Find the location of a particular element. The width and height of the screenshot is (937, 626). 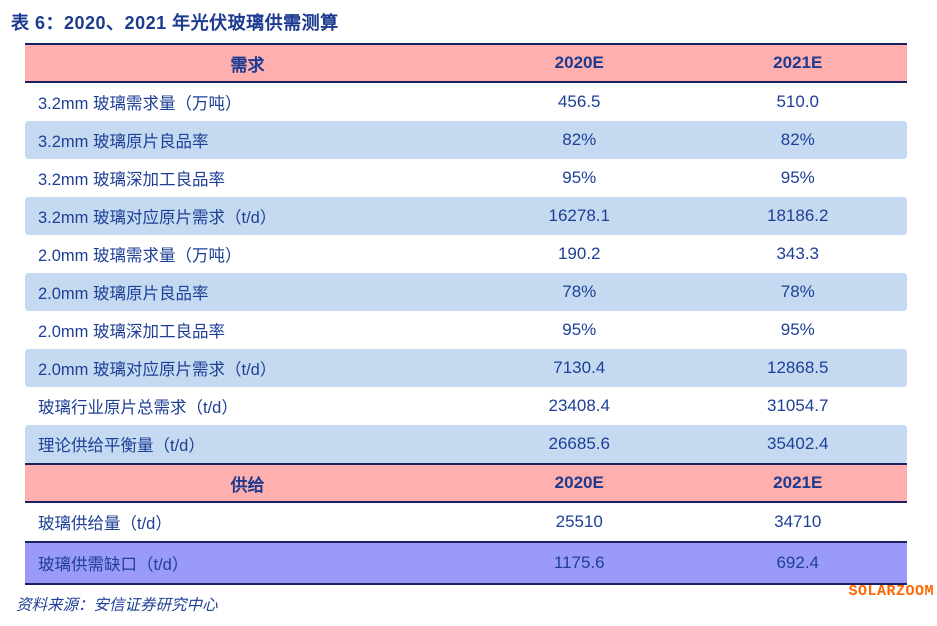

row-label: 2.0mm 玻璃原片良品率 is located at coordinates (123, 294).